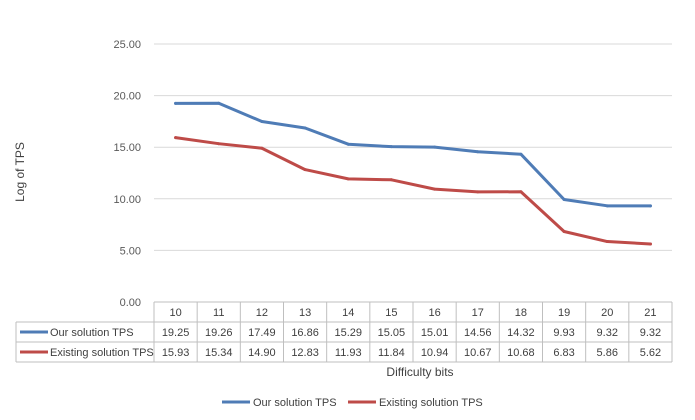 The width and height of the screenshot is (695, 420). Describe the element at coordinates (607, 353) in the screenshot. I see `data-label: 5.86` at that location.